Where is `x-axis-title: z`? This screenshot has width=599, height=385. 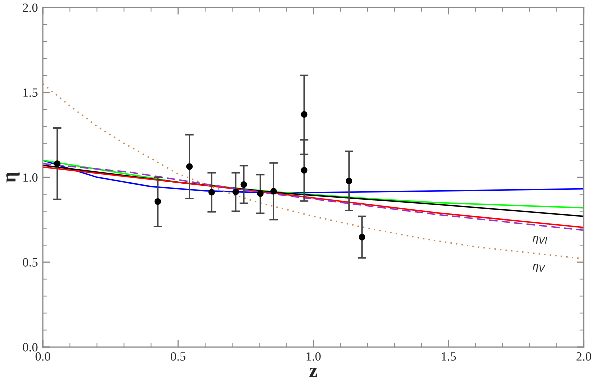 x-axis-title: z is located at coordinates (314, 372).